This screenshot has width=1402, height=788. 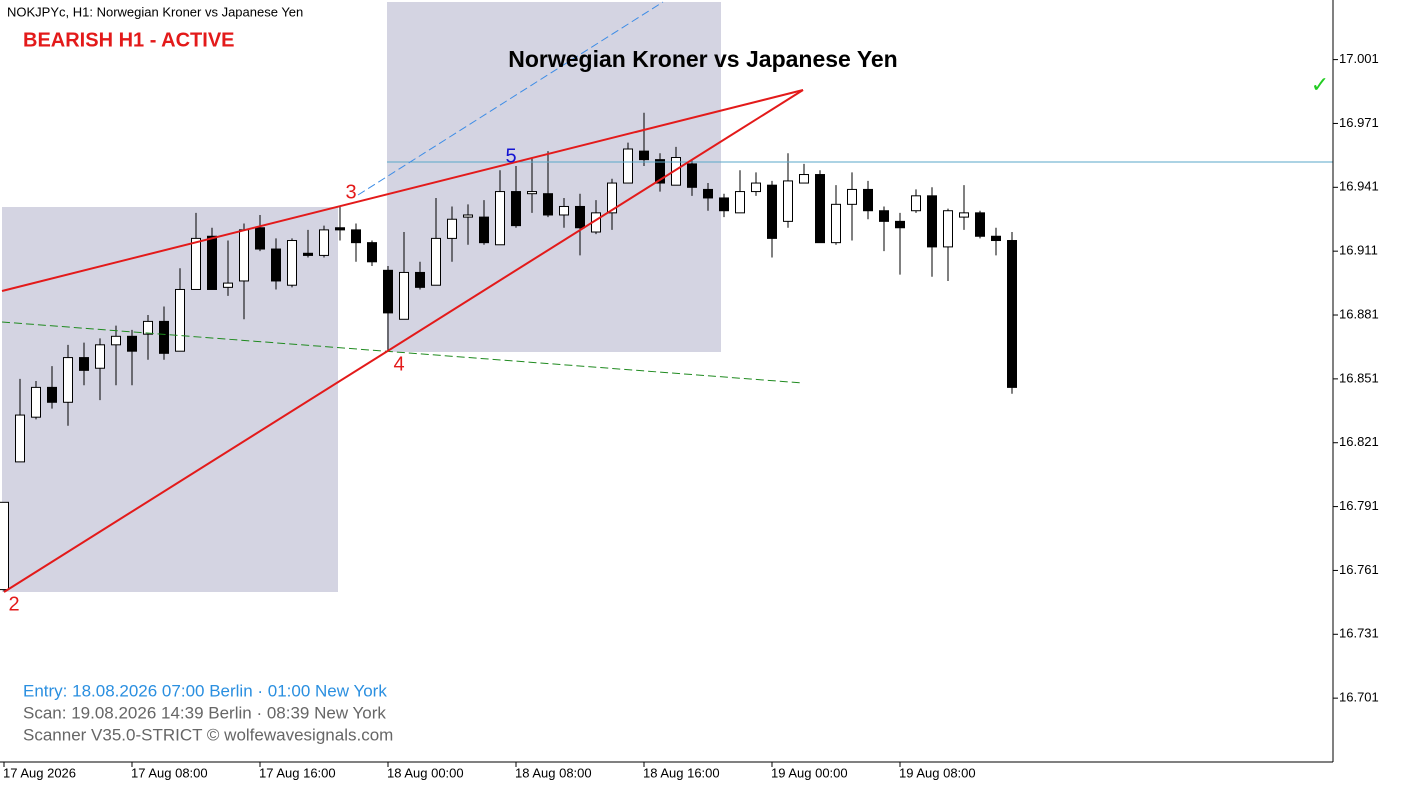 What do you see at coordinates (510, 156) in the screenshot?
I see `wave-label: 5` at bounding box center [510, 156].